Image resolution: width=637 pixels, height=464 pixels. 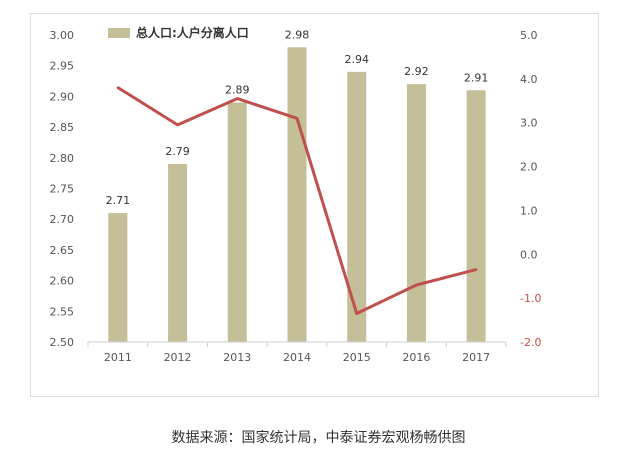 I want to click on x-axis-tick-label: 2015, so click(x=357, y=357).